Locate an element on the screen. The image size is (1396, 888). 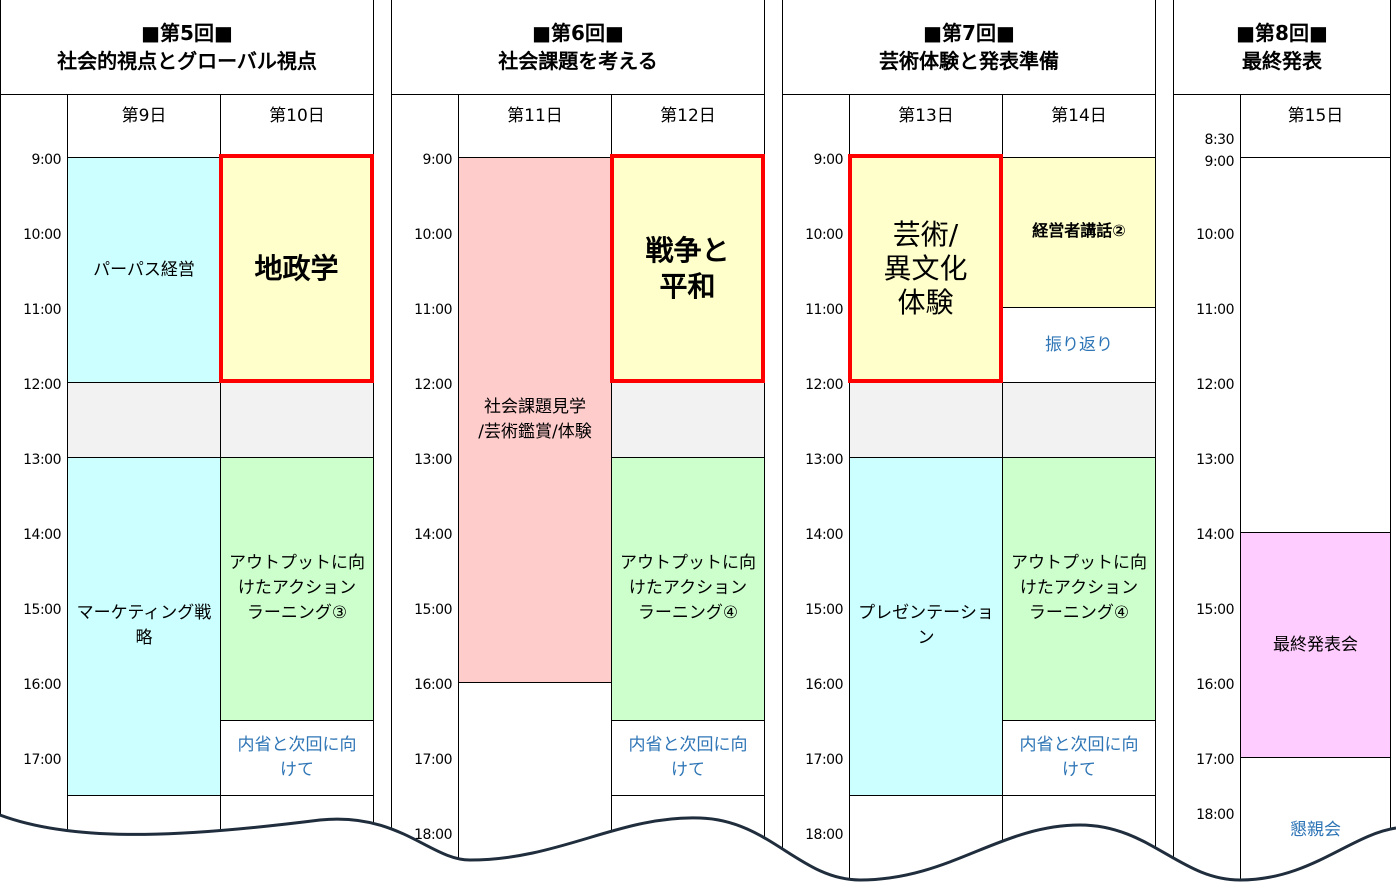
event-block: プレゼンテーション is located at coordinates (926, 626).